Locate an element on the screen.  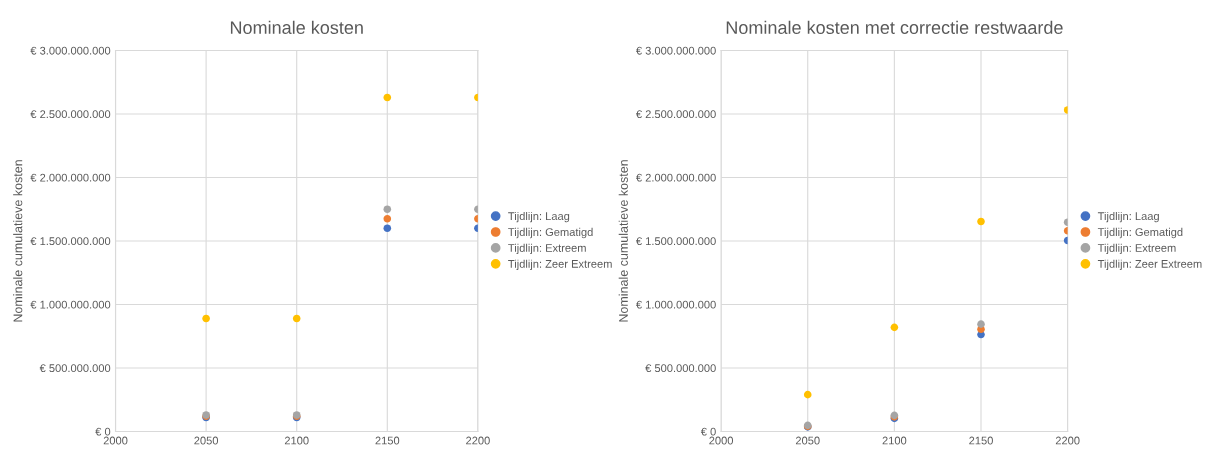
chart-title: Nominale kosten is located at coordinates (296, 27).